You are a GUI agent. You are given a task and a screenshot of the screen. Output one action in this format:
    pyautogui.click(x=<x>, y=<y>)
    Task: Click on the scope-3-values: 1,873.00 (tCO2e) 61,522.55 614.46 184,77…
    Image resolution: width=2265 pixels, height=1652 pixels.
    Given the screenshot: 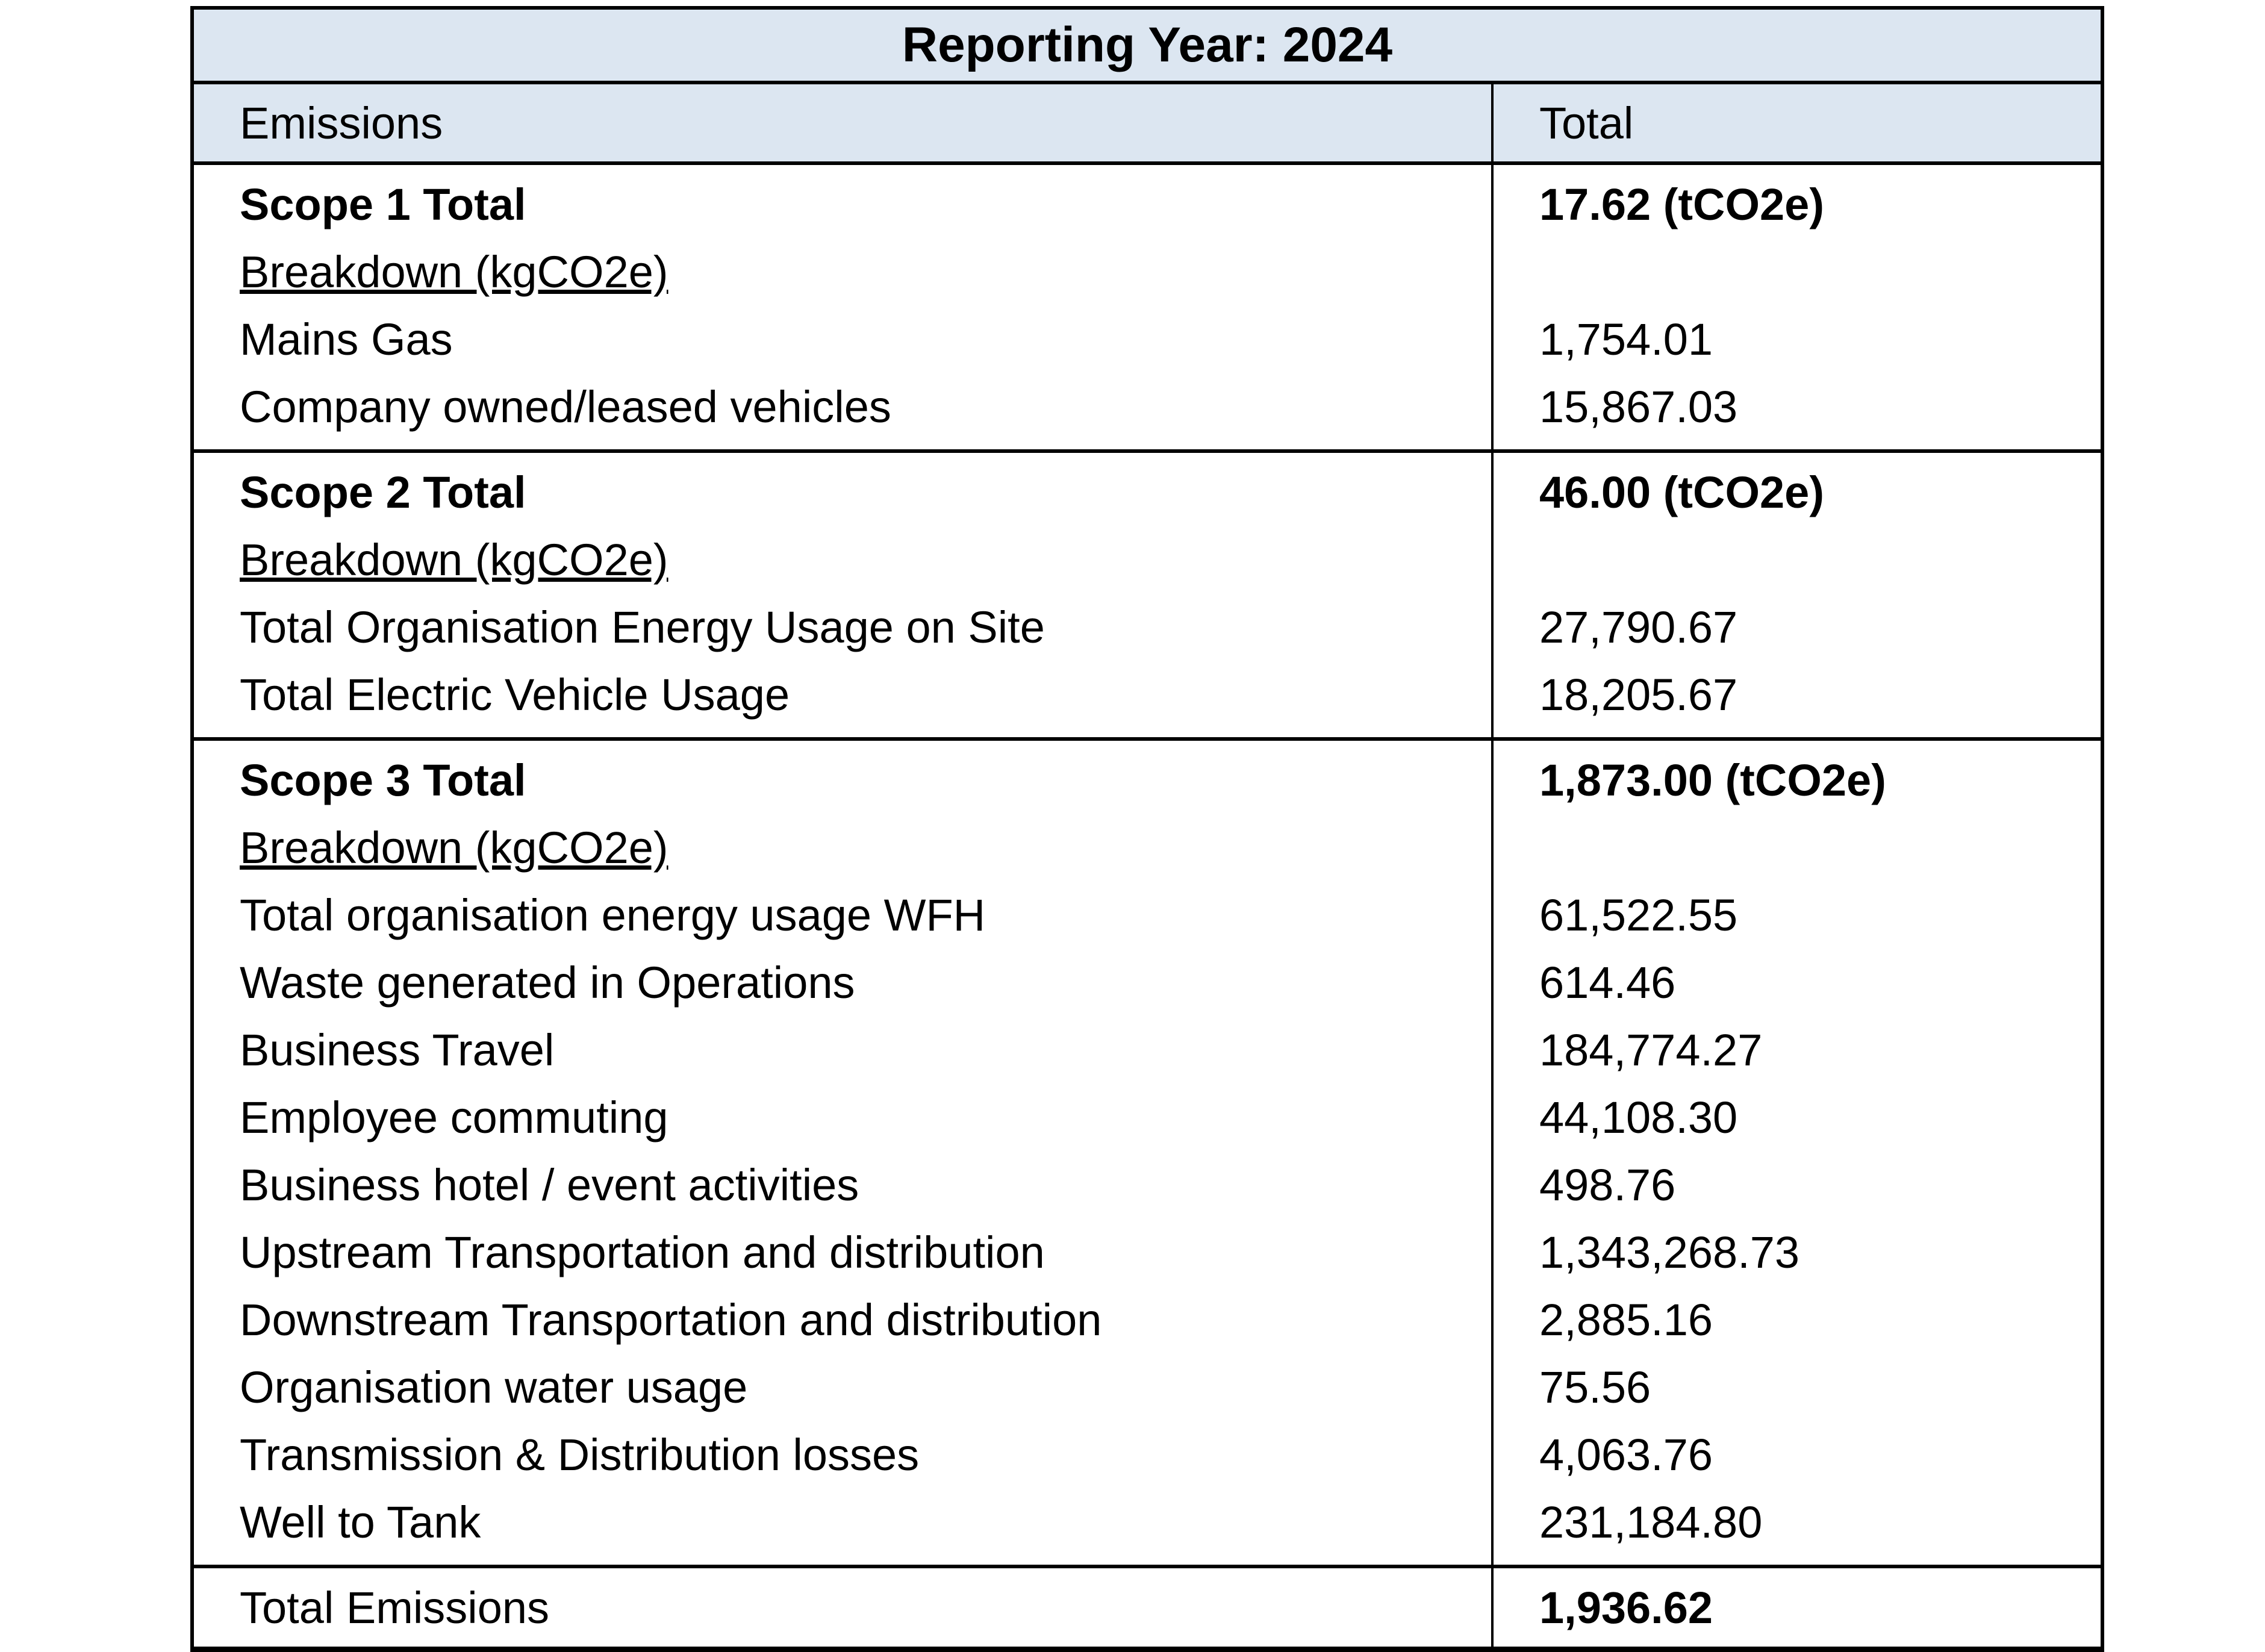 What is the action you would take?
    pyautogui.click(x=1796, y=1153)
    